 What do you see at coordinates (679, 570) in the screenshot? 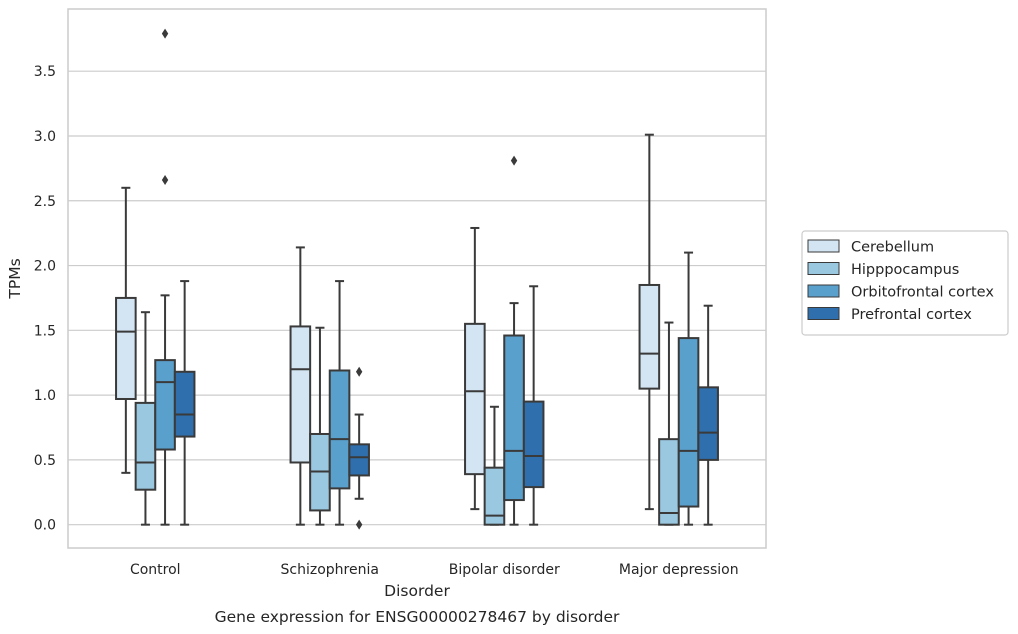
I see `x-tick-label: Major depression` at bounding box center [679, 570].